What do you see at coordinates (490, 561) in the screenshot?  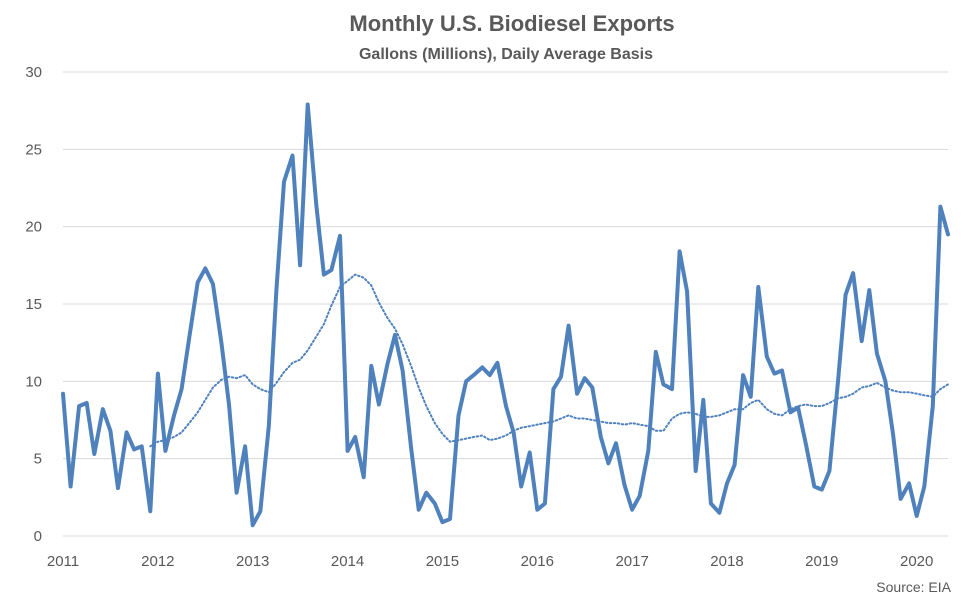 I see `x-axis-ticks: 2011 2012 2013 2014 2015 2016 2017 2018 2019 2020` at bounding box center [490, 561].